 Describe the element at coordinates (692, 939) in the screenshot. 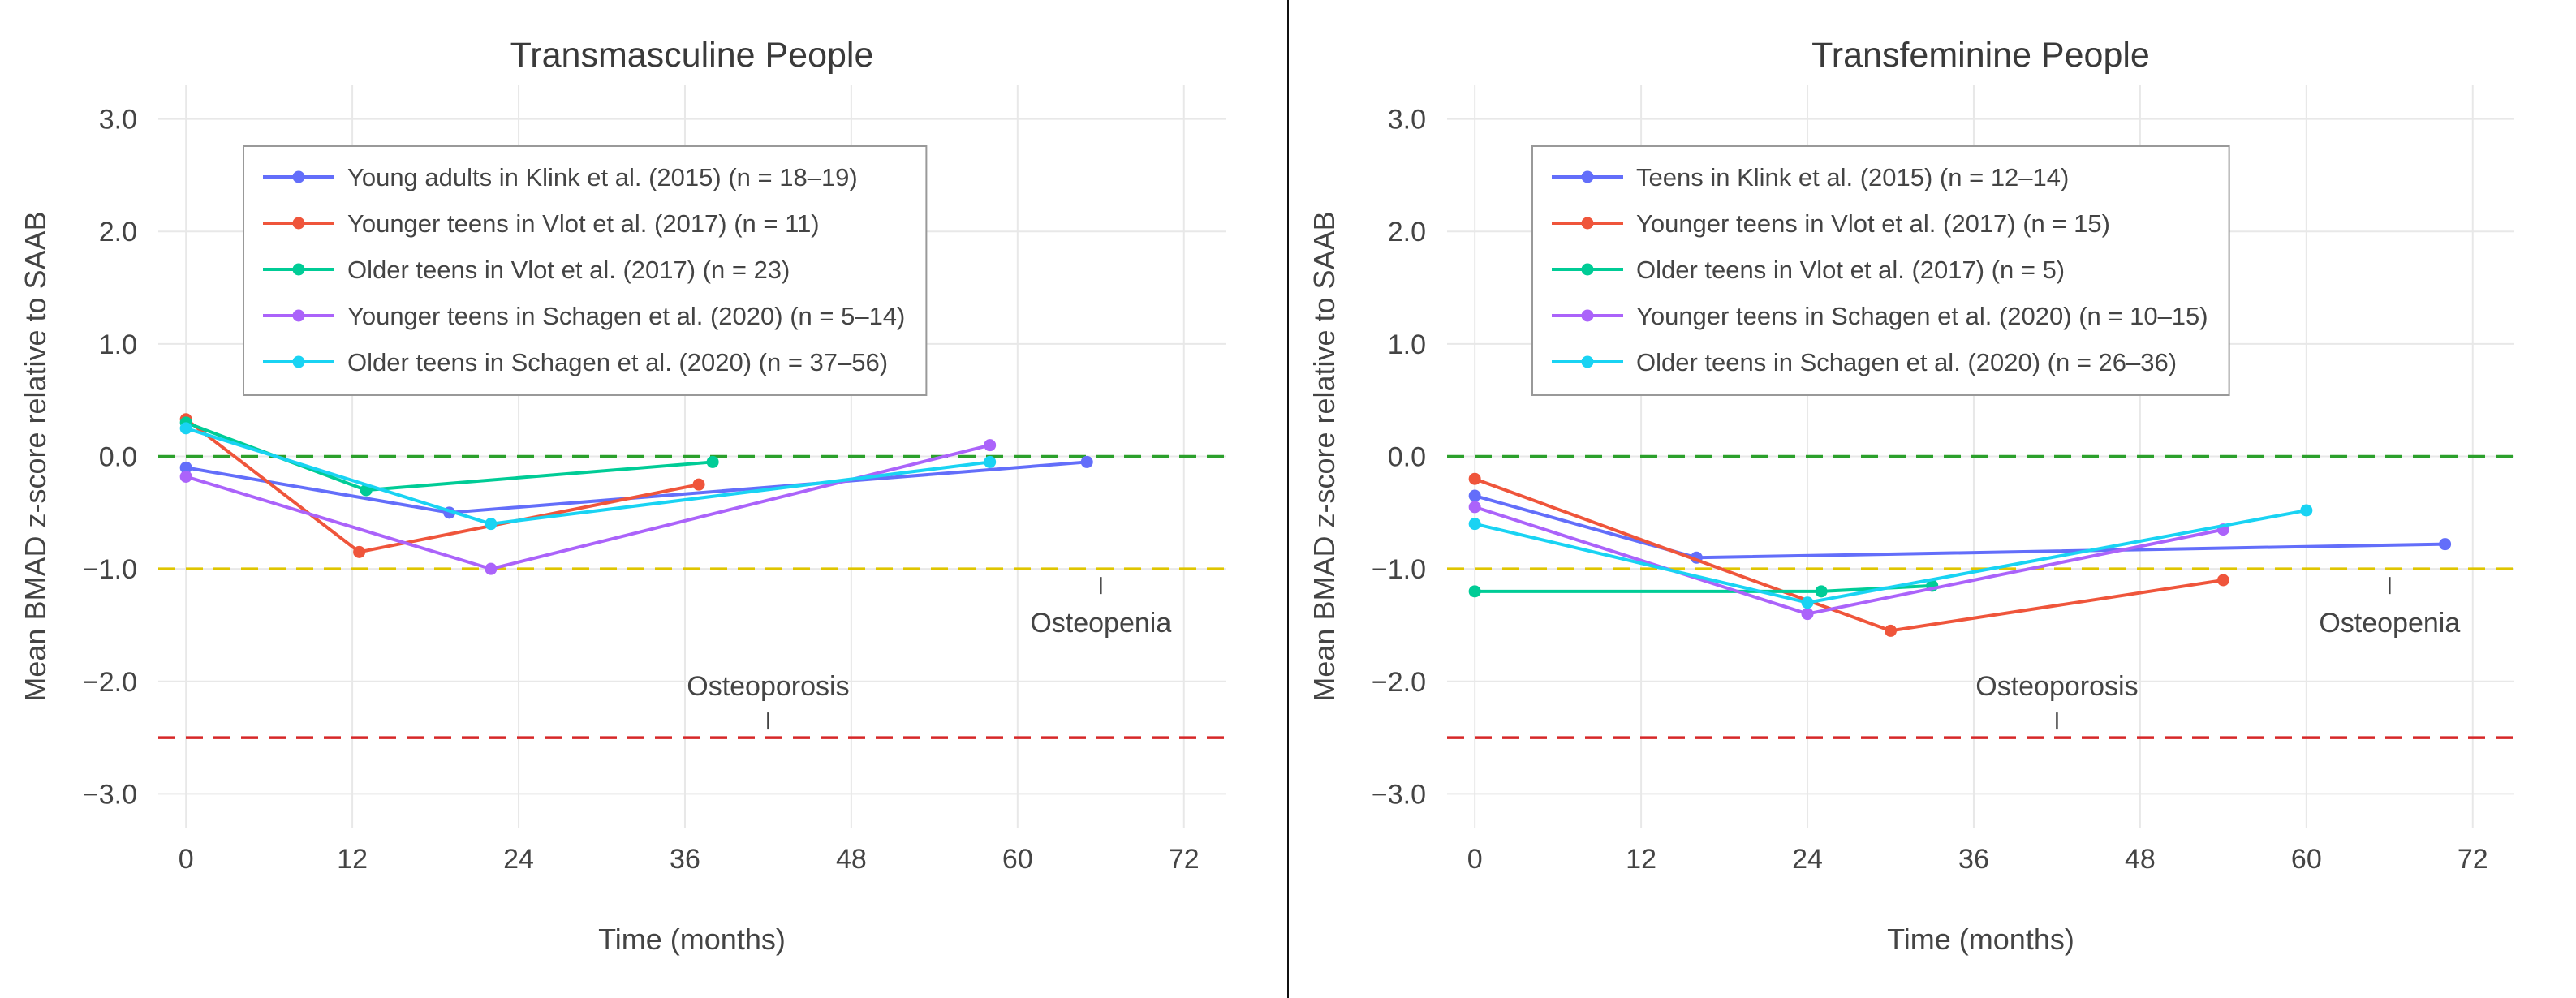

I see `x-axis-title: Time (months)` at that location.